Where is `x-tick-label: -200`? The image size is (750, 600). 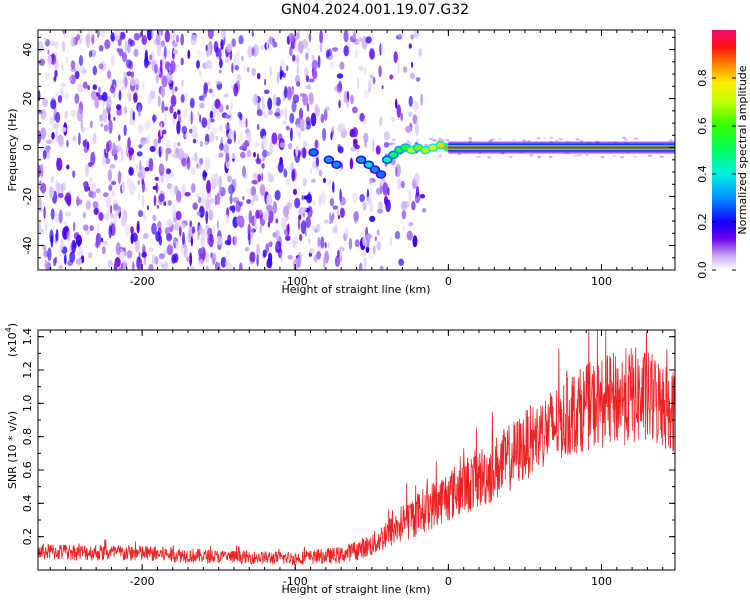
x-tick-label: -200 is located at coordinates (142, 581).